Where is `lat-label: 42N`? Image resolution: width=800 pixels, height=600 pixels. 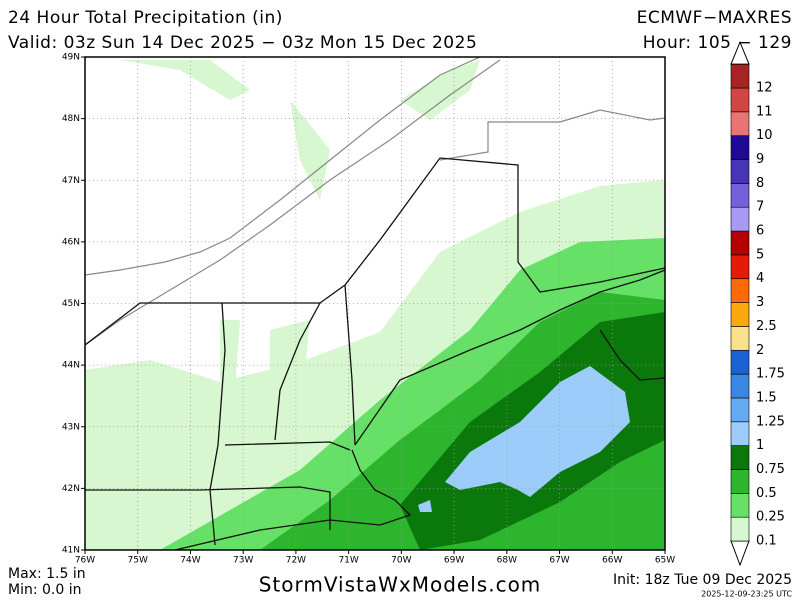
lat-label: 42N is located at coordinates (71, 489).